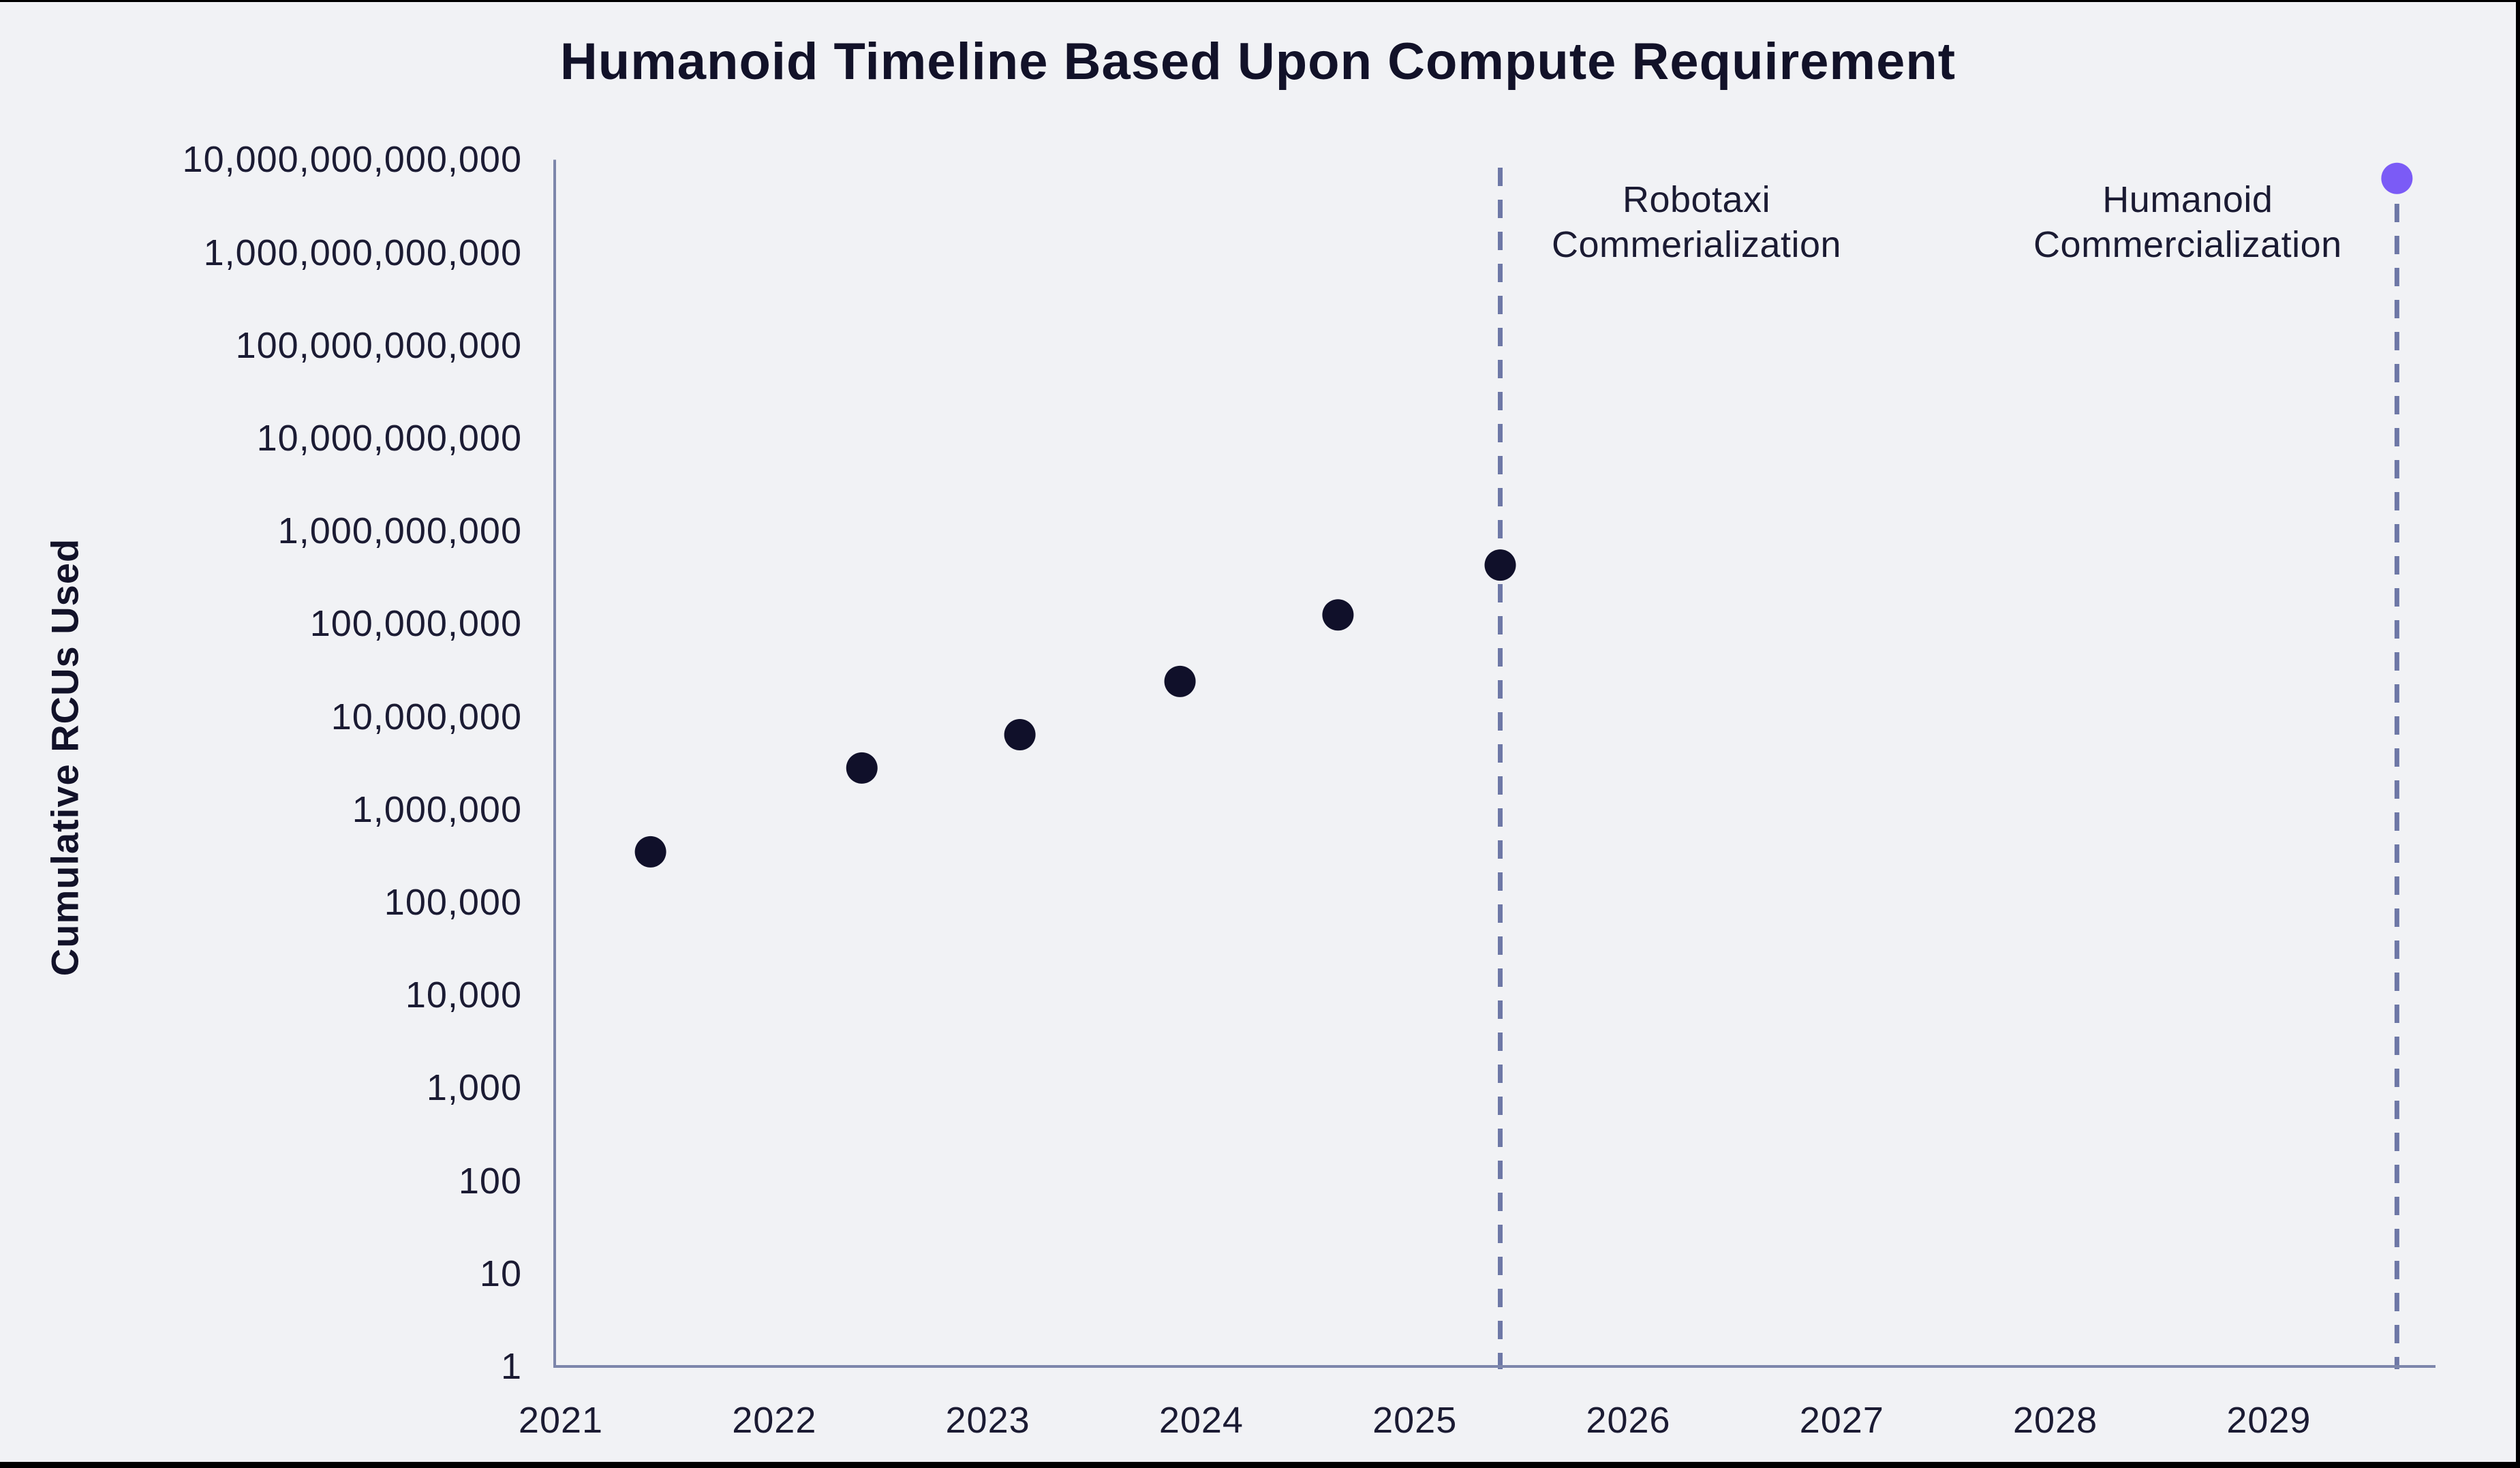  I want to click on y-tick-label: 10,000,000, so click(426, 716).